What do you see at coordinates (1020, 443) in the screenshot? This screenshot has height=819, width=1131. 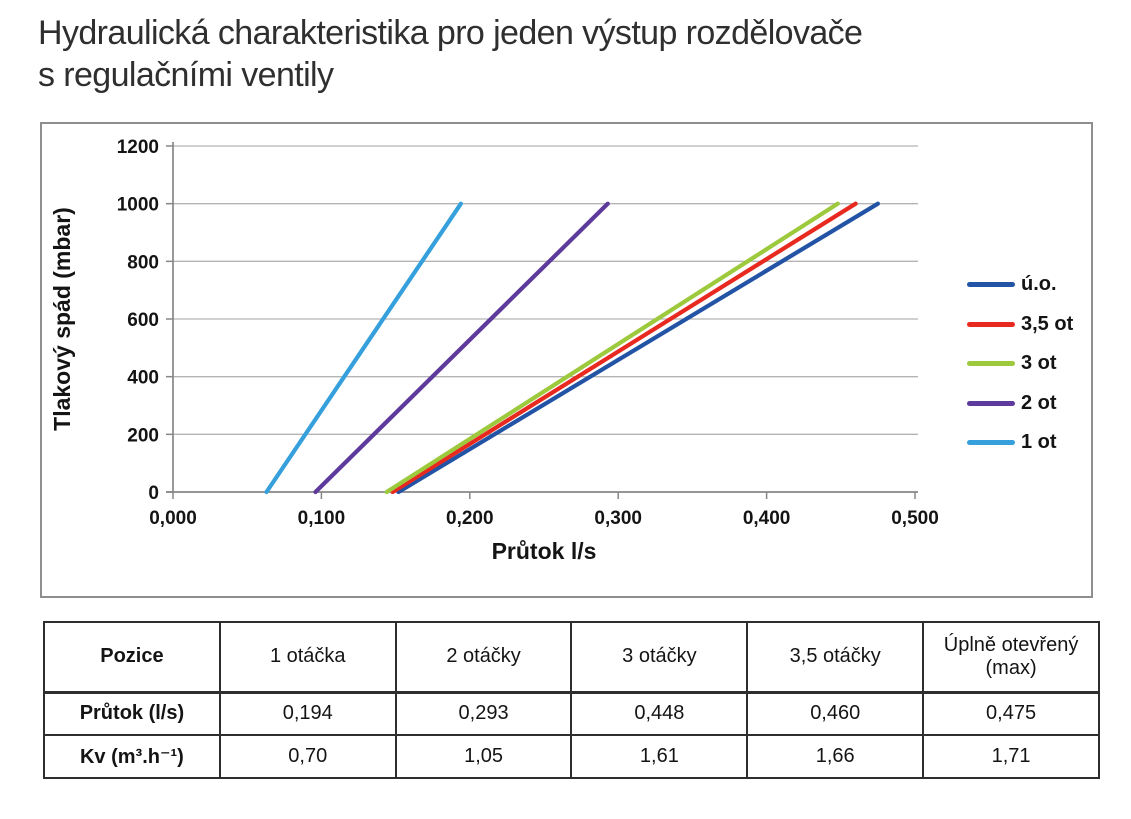 I see `legend-item: 1 ot` at bounding box center [1020, 443].